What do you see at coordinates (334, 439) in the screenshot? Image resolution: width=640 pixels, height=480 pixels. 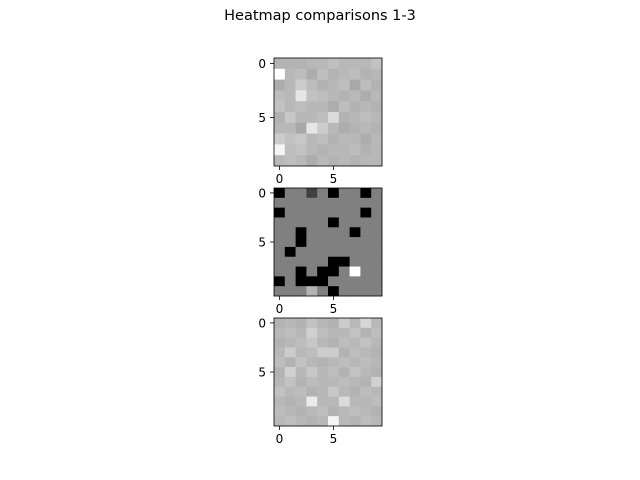 I see `x-tick-label: 5` at bounding box center [334, 439].